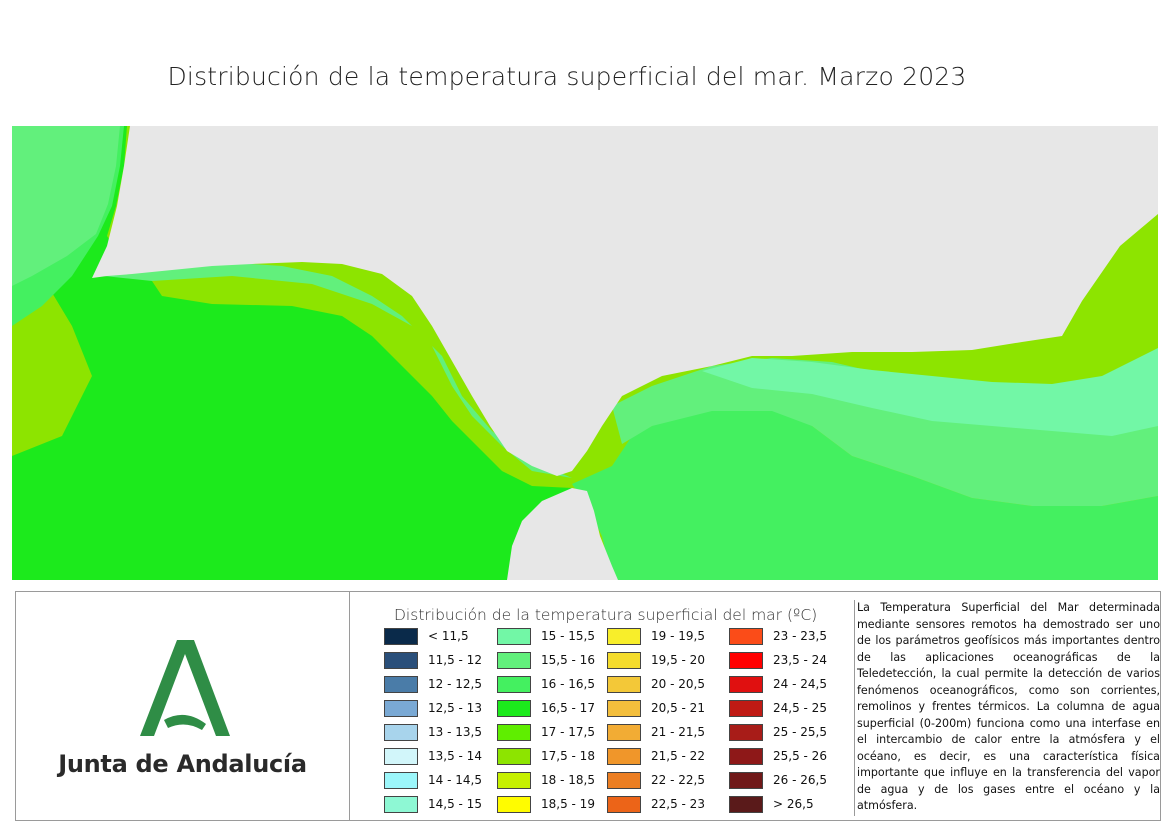 The width and height of the screenshot is (1170, 827). I want to click on legend-label: 25,5 - 26, so click(800, 756).